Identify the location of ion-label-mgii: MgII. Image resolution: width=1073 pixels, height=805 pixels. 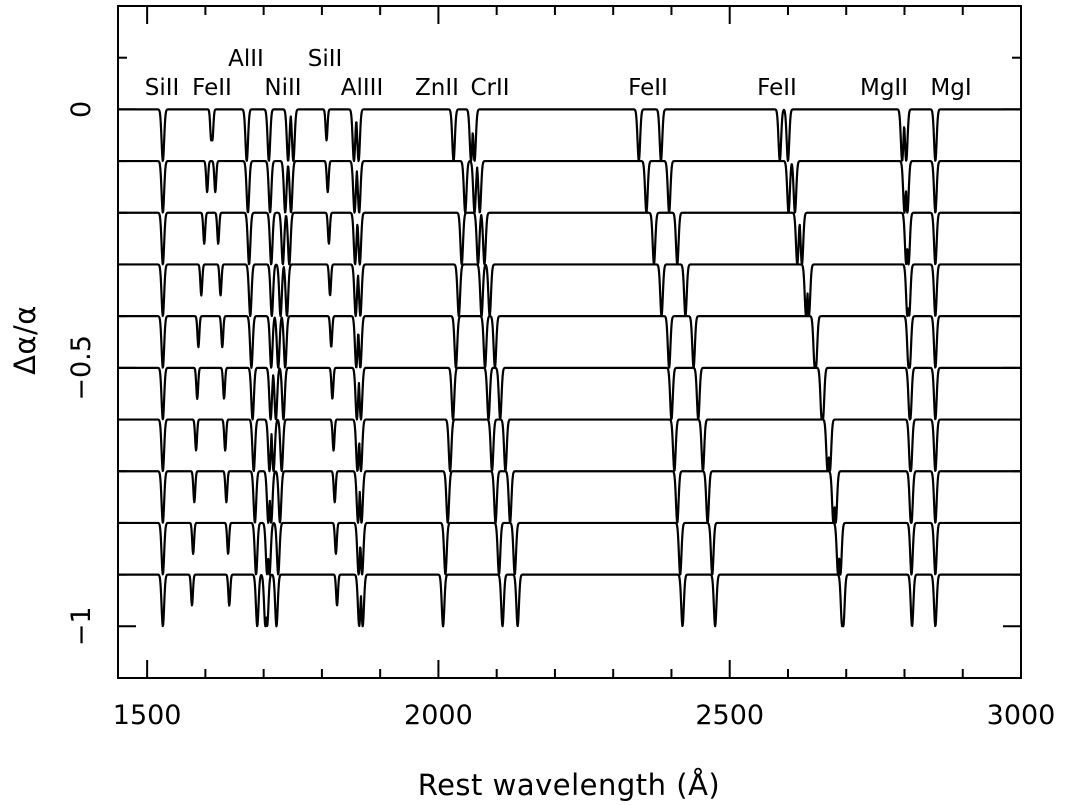
(884, 88).